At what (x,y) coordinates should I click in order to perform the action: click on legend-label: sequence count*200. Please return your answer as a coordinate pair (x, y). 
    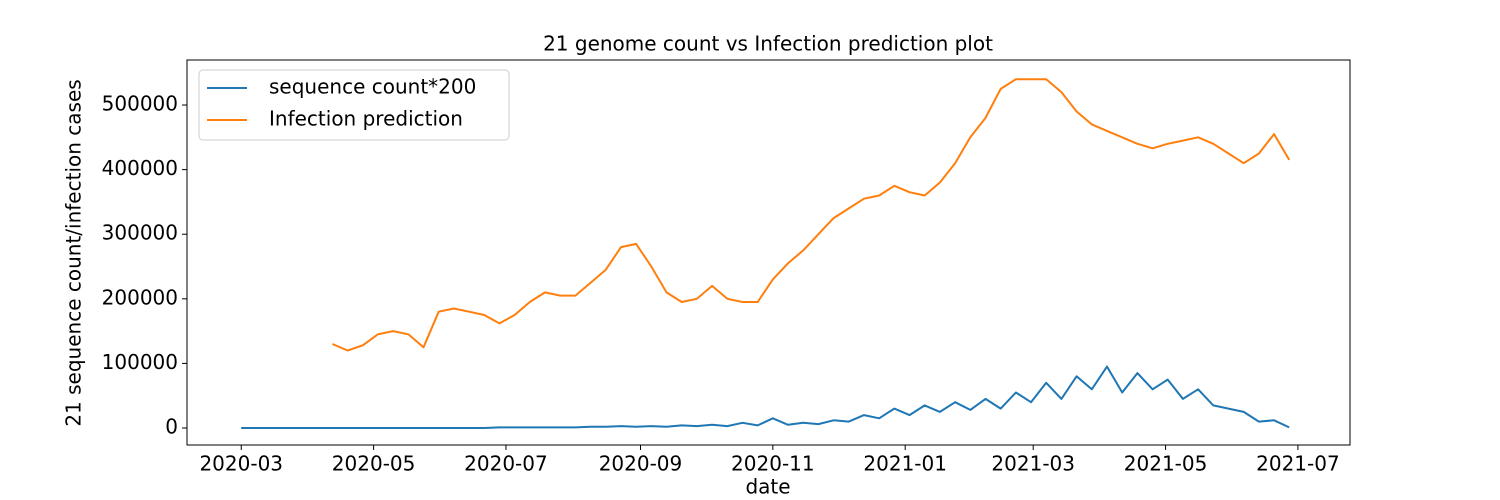
    Looking at the image, I should click on (372, 87).